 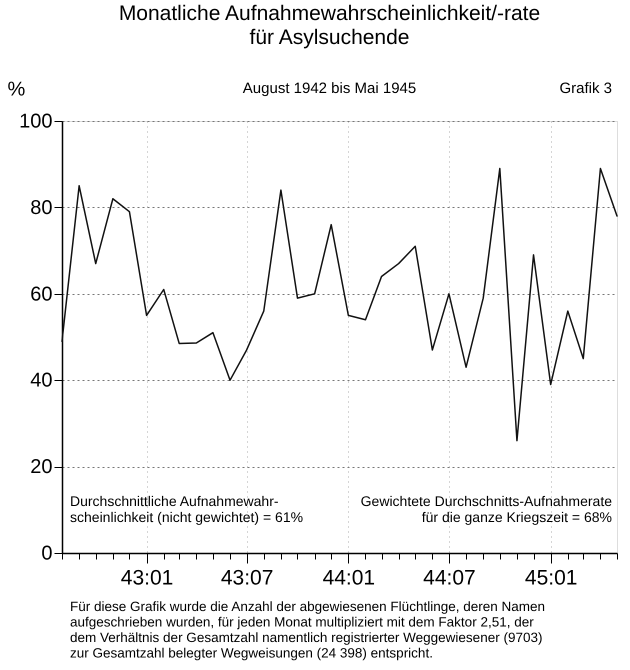 What do you see at coordinates (551, 578) in the screenshot?
I see `x-tick-label: 45:01` at bounding box center [551, 578].